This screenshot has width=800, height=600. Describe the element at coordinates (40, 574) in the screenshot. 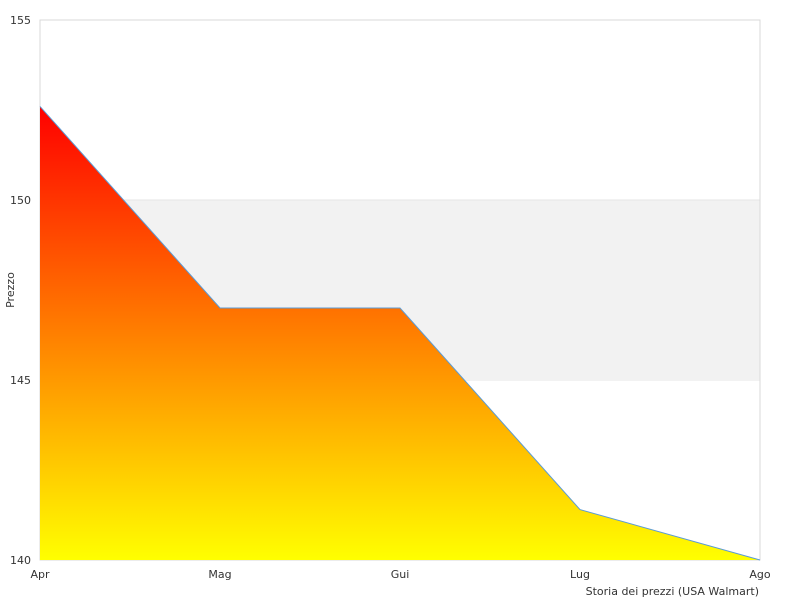

I see `x-tick-label: Apr` at that location.